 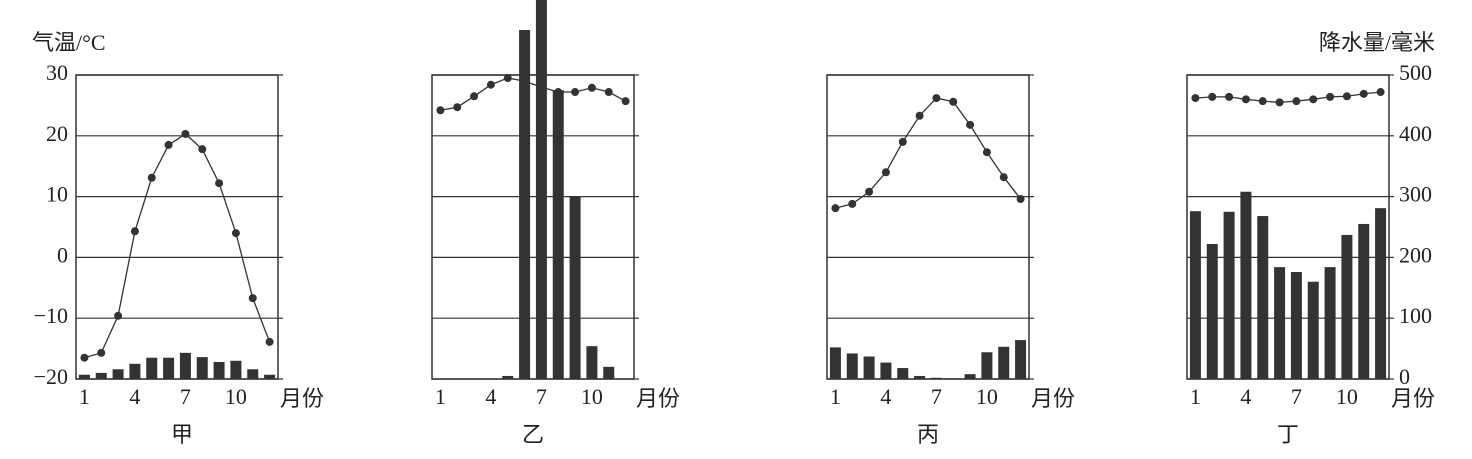 I want to click on chart-title: 丁, so click(x=1288, y=434).